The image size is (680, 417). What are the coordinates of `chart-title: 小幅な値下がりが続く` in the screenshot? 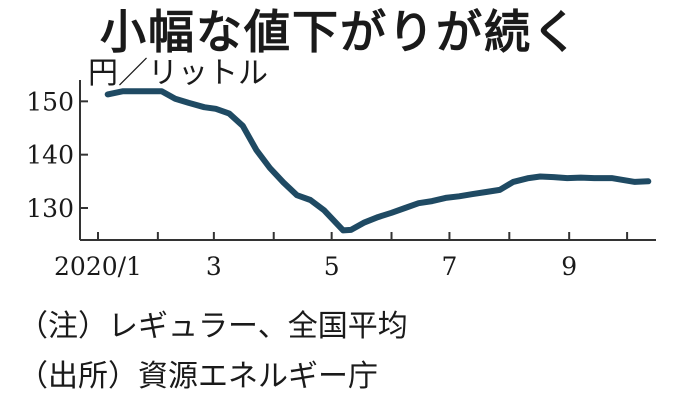 It's located at (340, 32).